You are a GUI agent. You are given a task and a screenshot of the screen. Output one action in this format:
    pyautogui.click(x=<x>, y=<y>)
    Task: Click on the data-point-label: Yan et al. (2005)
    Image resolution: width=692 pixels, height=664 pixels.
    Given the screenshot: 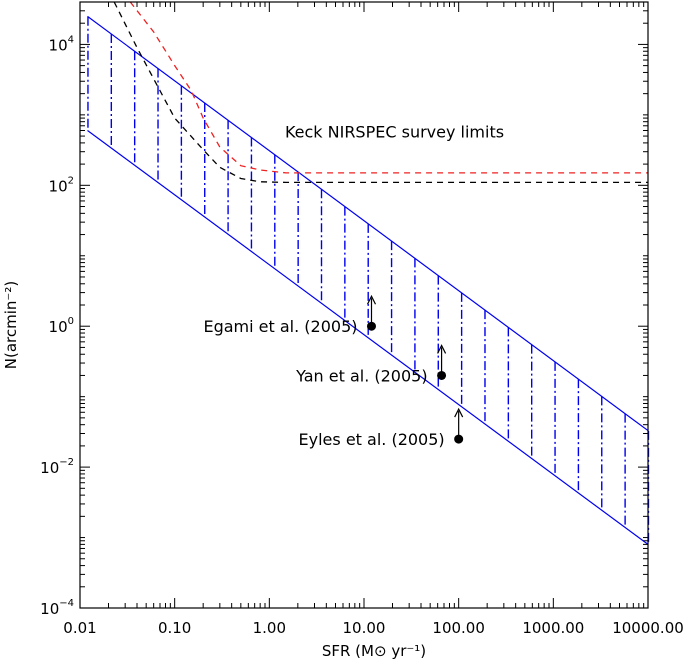 What is the action you would take?
    pyautogui.click(x=361, y=375)
    